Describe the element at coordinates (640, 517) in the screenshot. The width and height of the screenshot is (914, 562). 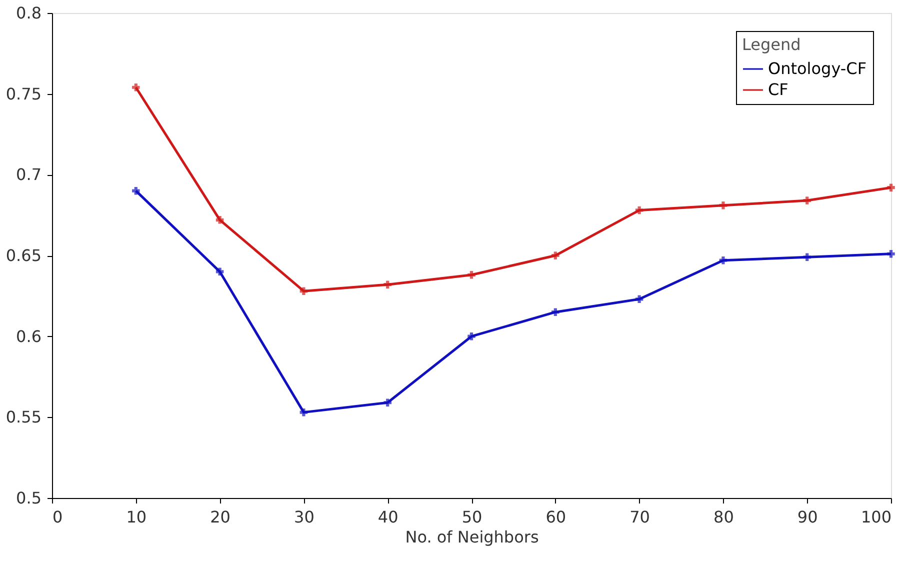
I see `x-tick-label: 70` at that location.